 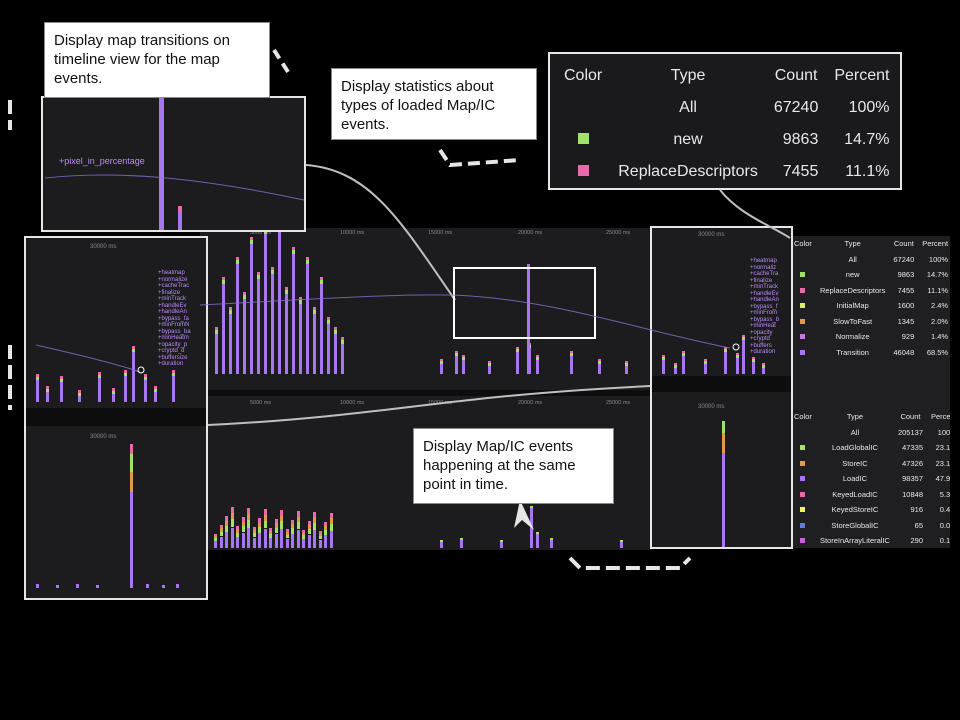 What do you see at coordinates (764, 300) in the screenshot?
I see `transition-name-label: +handleAn` at bounding box center [764, 300].